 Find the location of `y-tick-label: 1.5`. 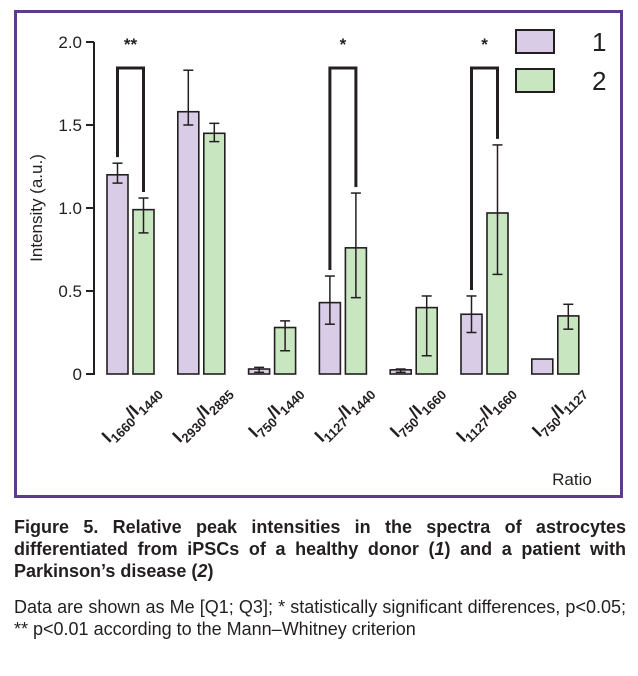

y-tick-label: 1.5 is located at coordinates (70, 125).